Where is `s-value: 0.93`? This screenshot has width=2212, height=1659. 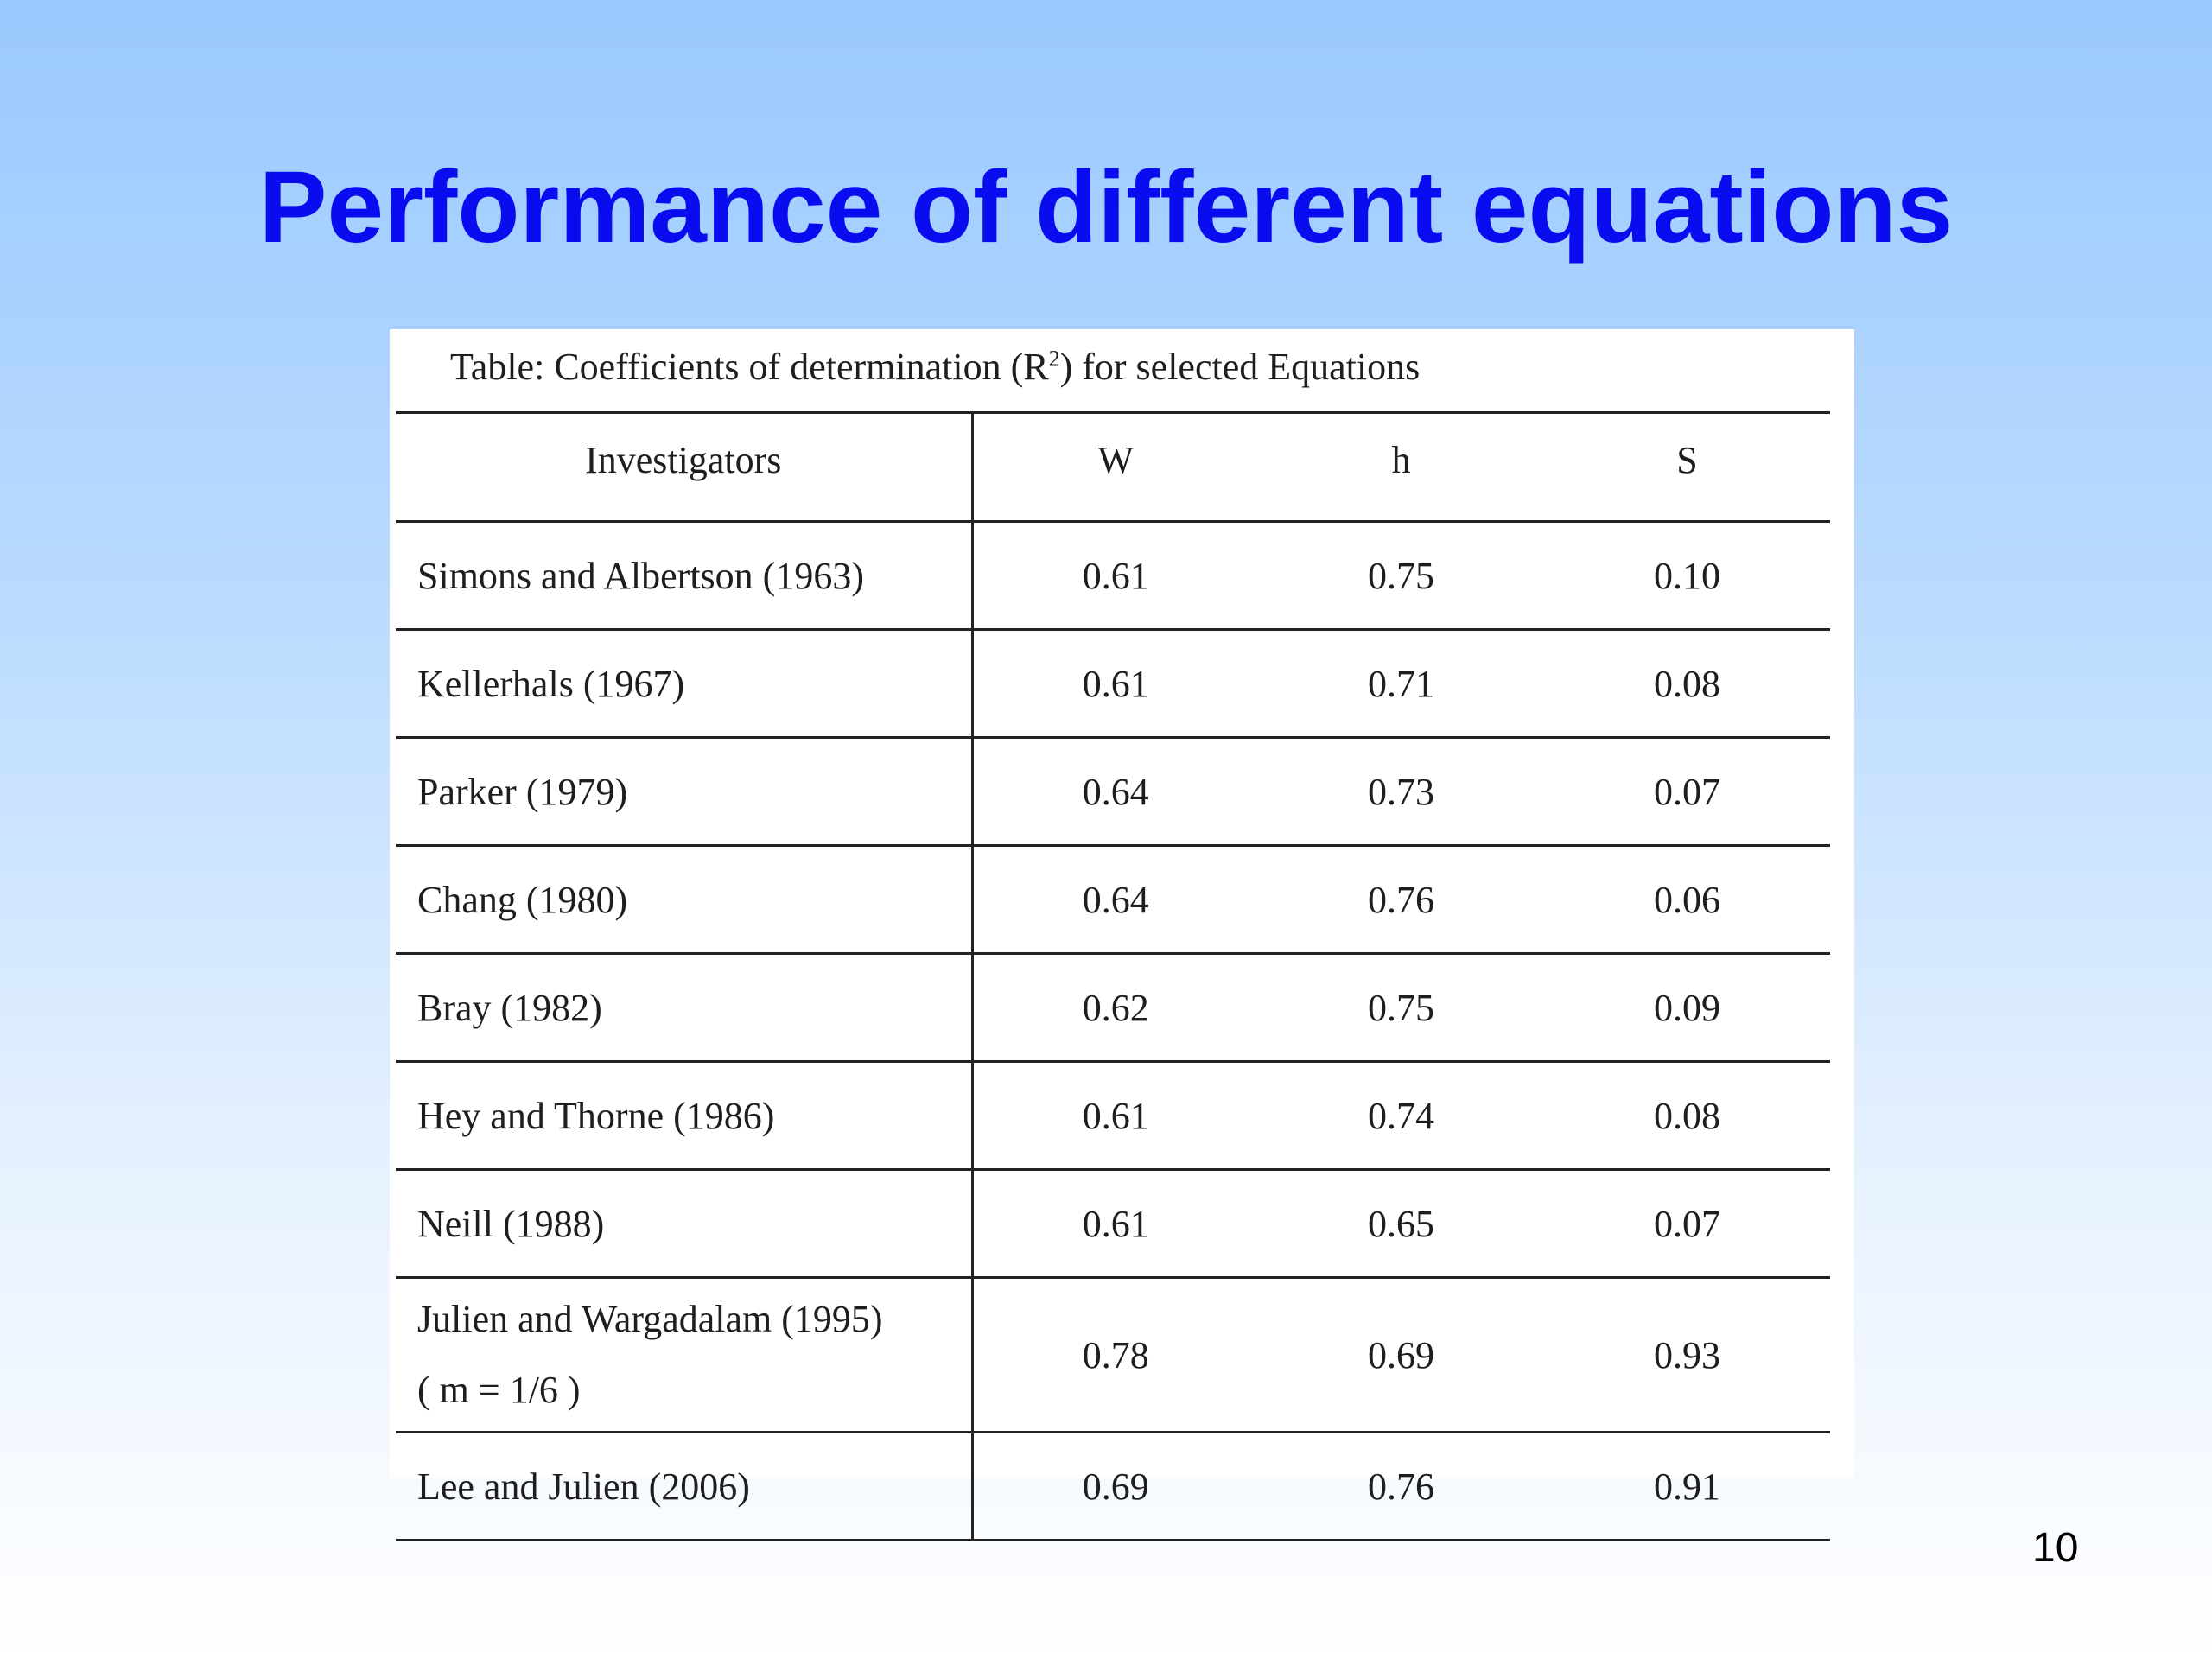
s-value: 0.93 is located at coordinates (1687, 1355).